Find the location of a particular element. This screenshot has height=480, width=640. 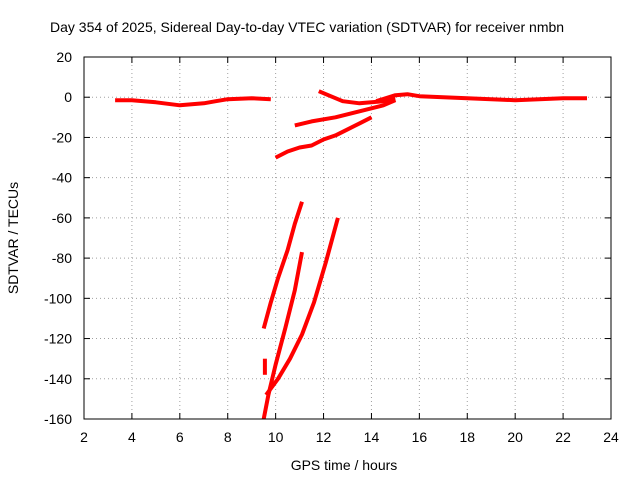

y-tick-label: -40 is located at coordinates (62, 178).